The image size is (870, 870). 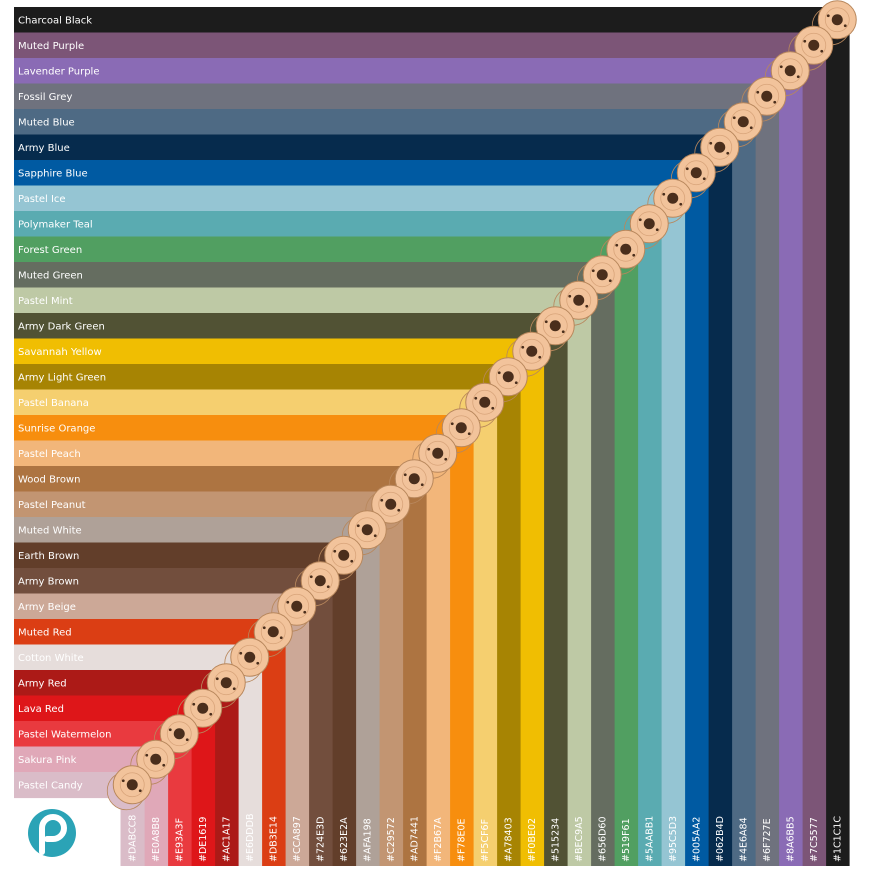 I want to click on color-hex-label: #AC1A17, so click(x=227, y=839).